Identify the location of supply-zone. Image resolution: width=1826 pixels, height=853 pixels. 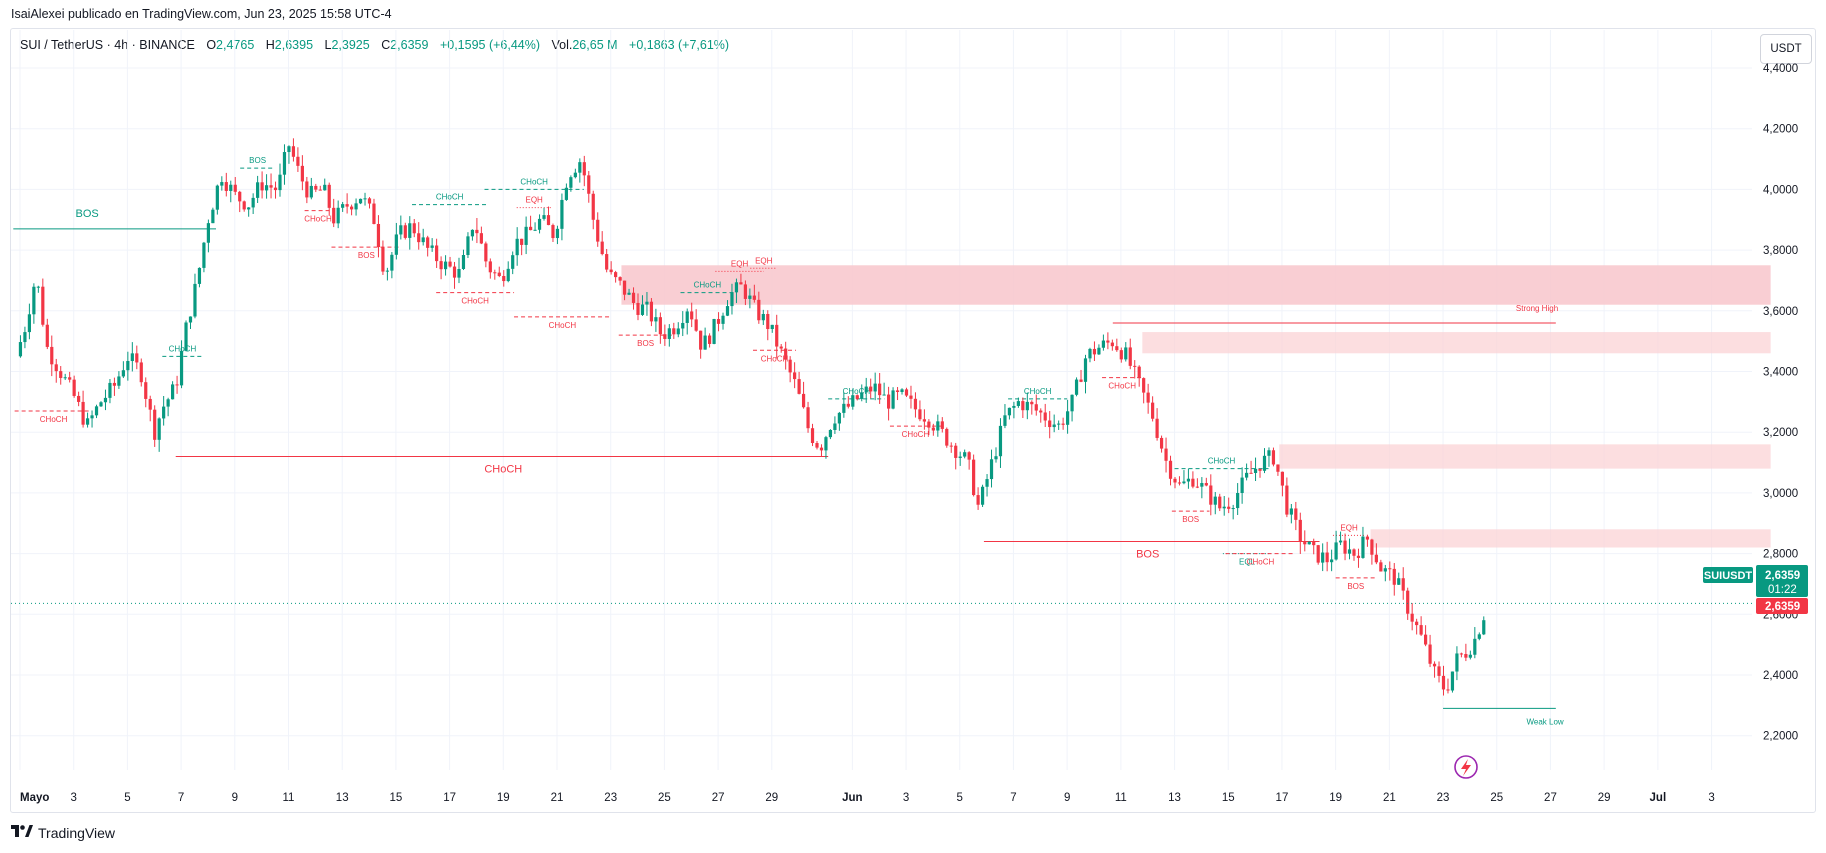
(1456, 343).